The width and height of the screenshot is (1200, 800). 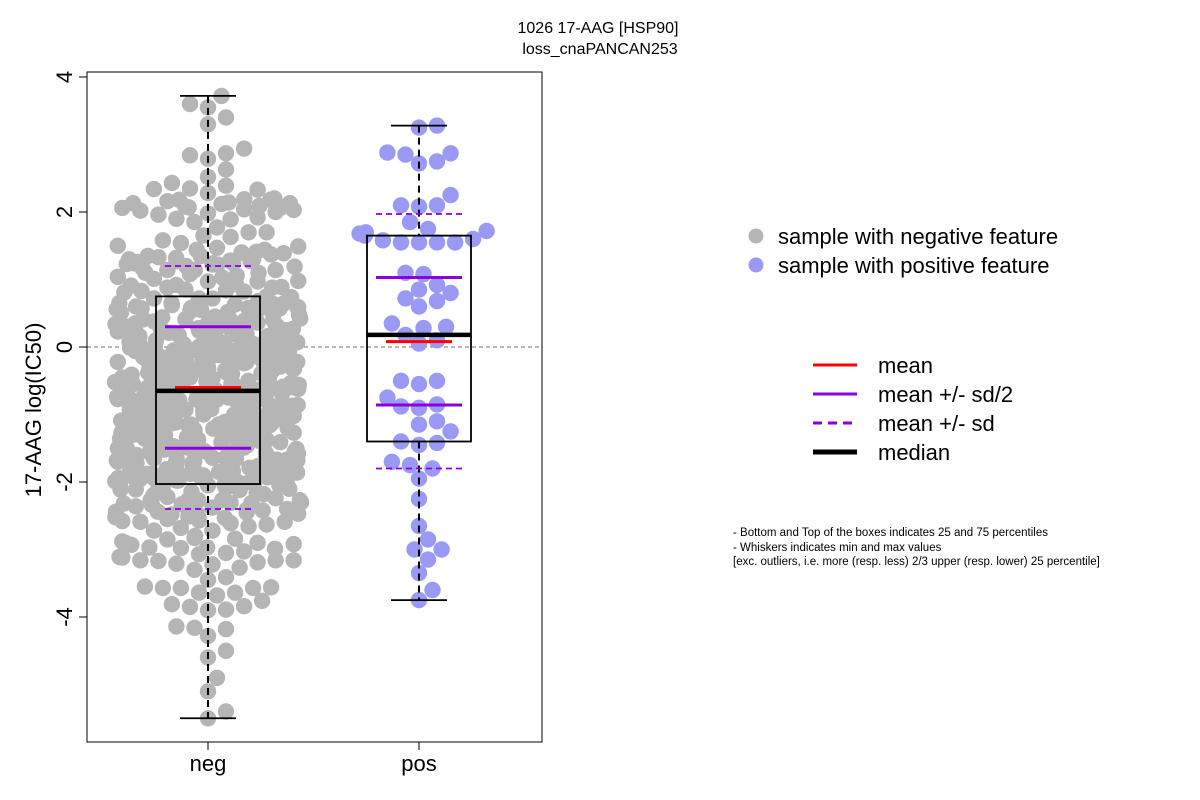 I want to click on legend-line-label: median, so click(x=914, y=452).